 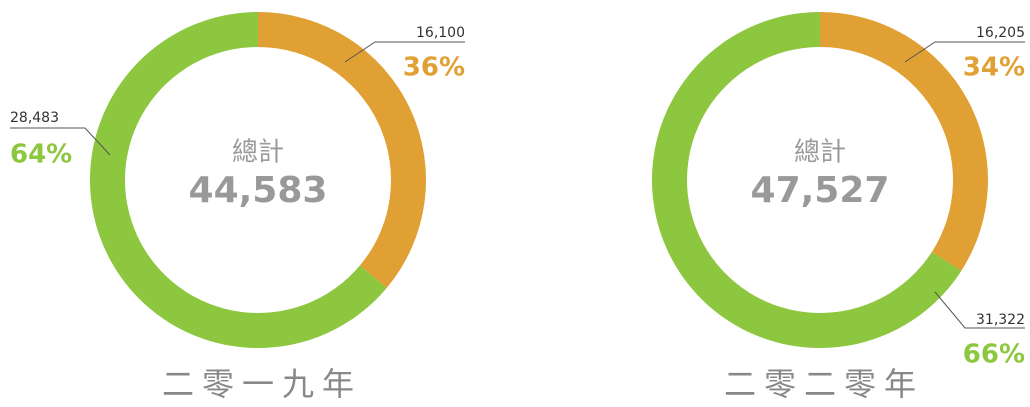 What do you see at coordinates (262, 384) in the screenshot?
I see `chart-title: 二零一九年` at bounding box center [262, 384].